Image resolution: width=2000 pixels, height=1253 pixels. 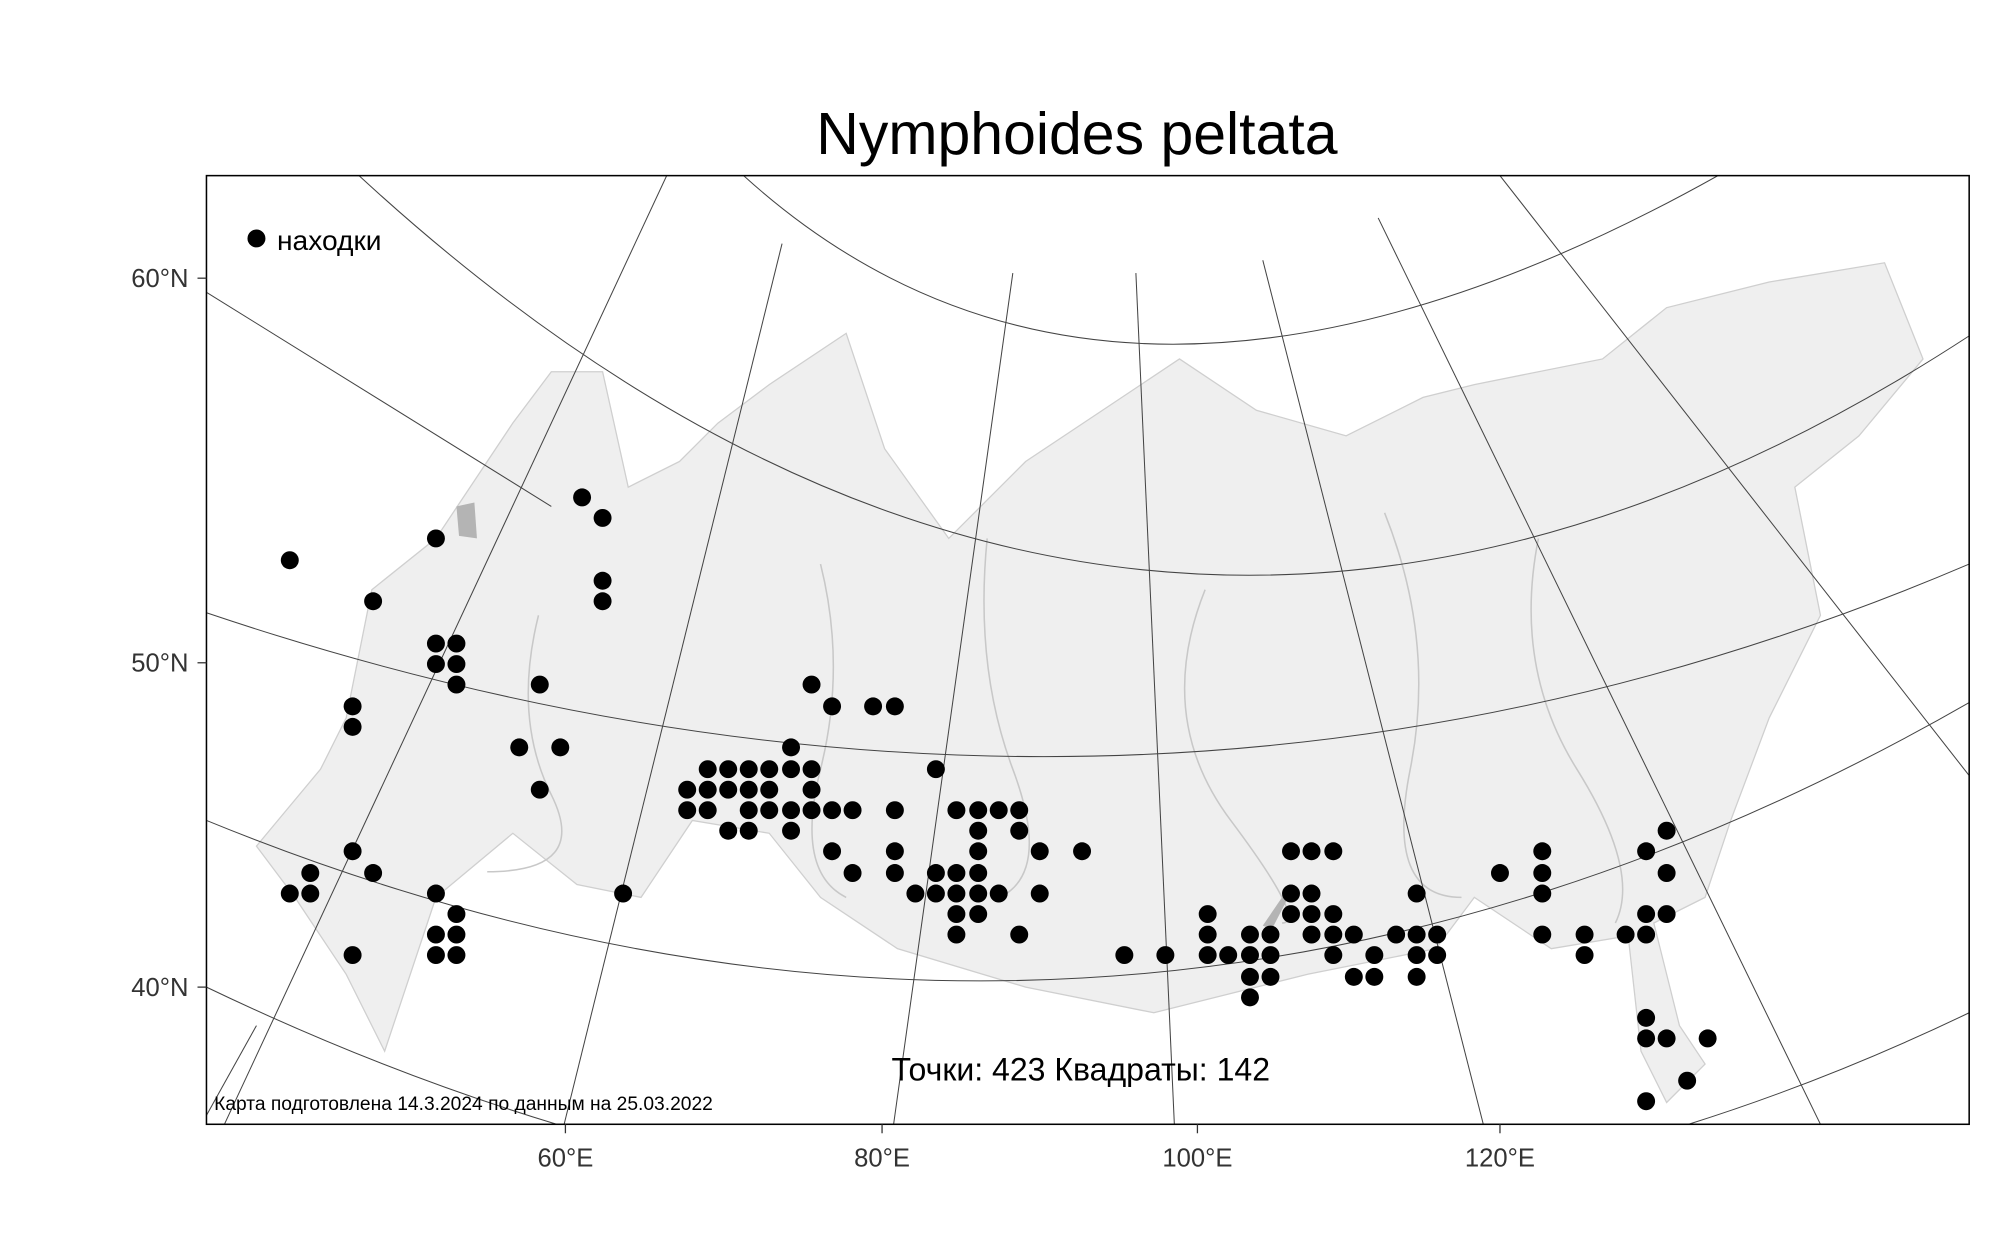 I want to click on lon-label-80e: 80°E, so click(x=882, y=1159).